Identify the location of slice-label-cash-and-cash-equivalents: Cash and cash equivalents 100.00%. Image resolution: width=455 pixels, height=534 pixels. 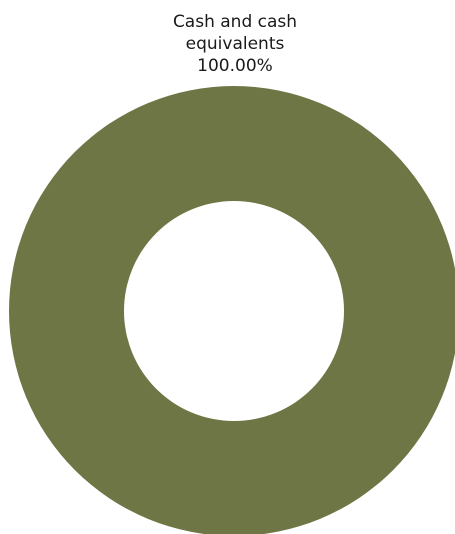
(227, 44).